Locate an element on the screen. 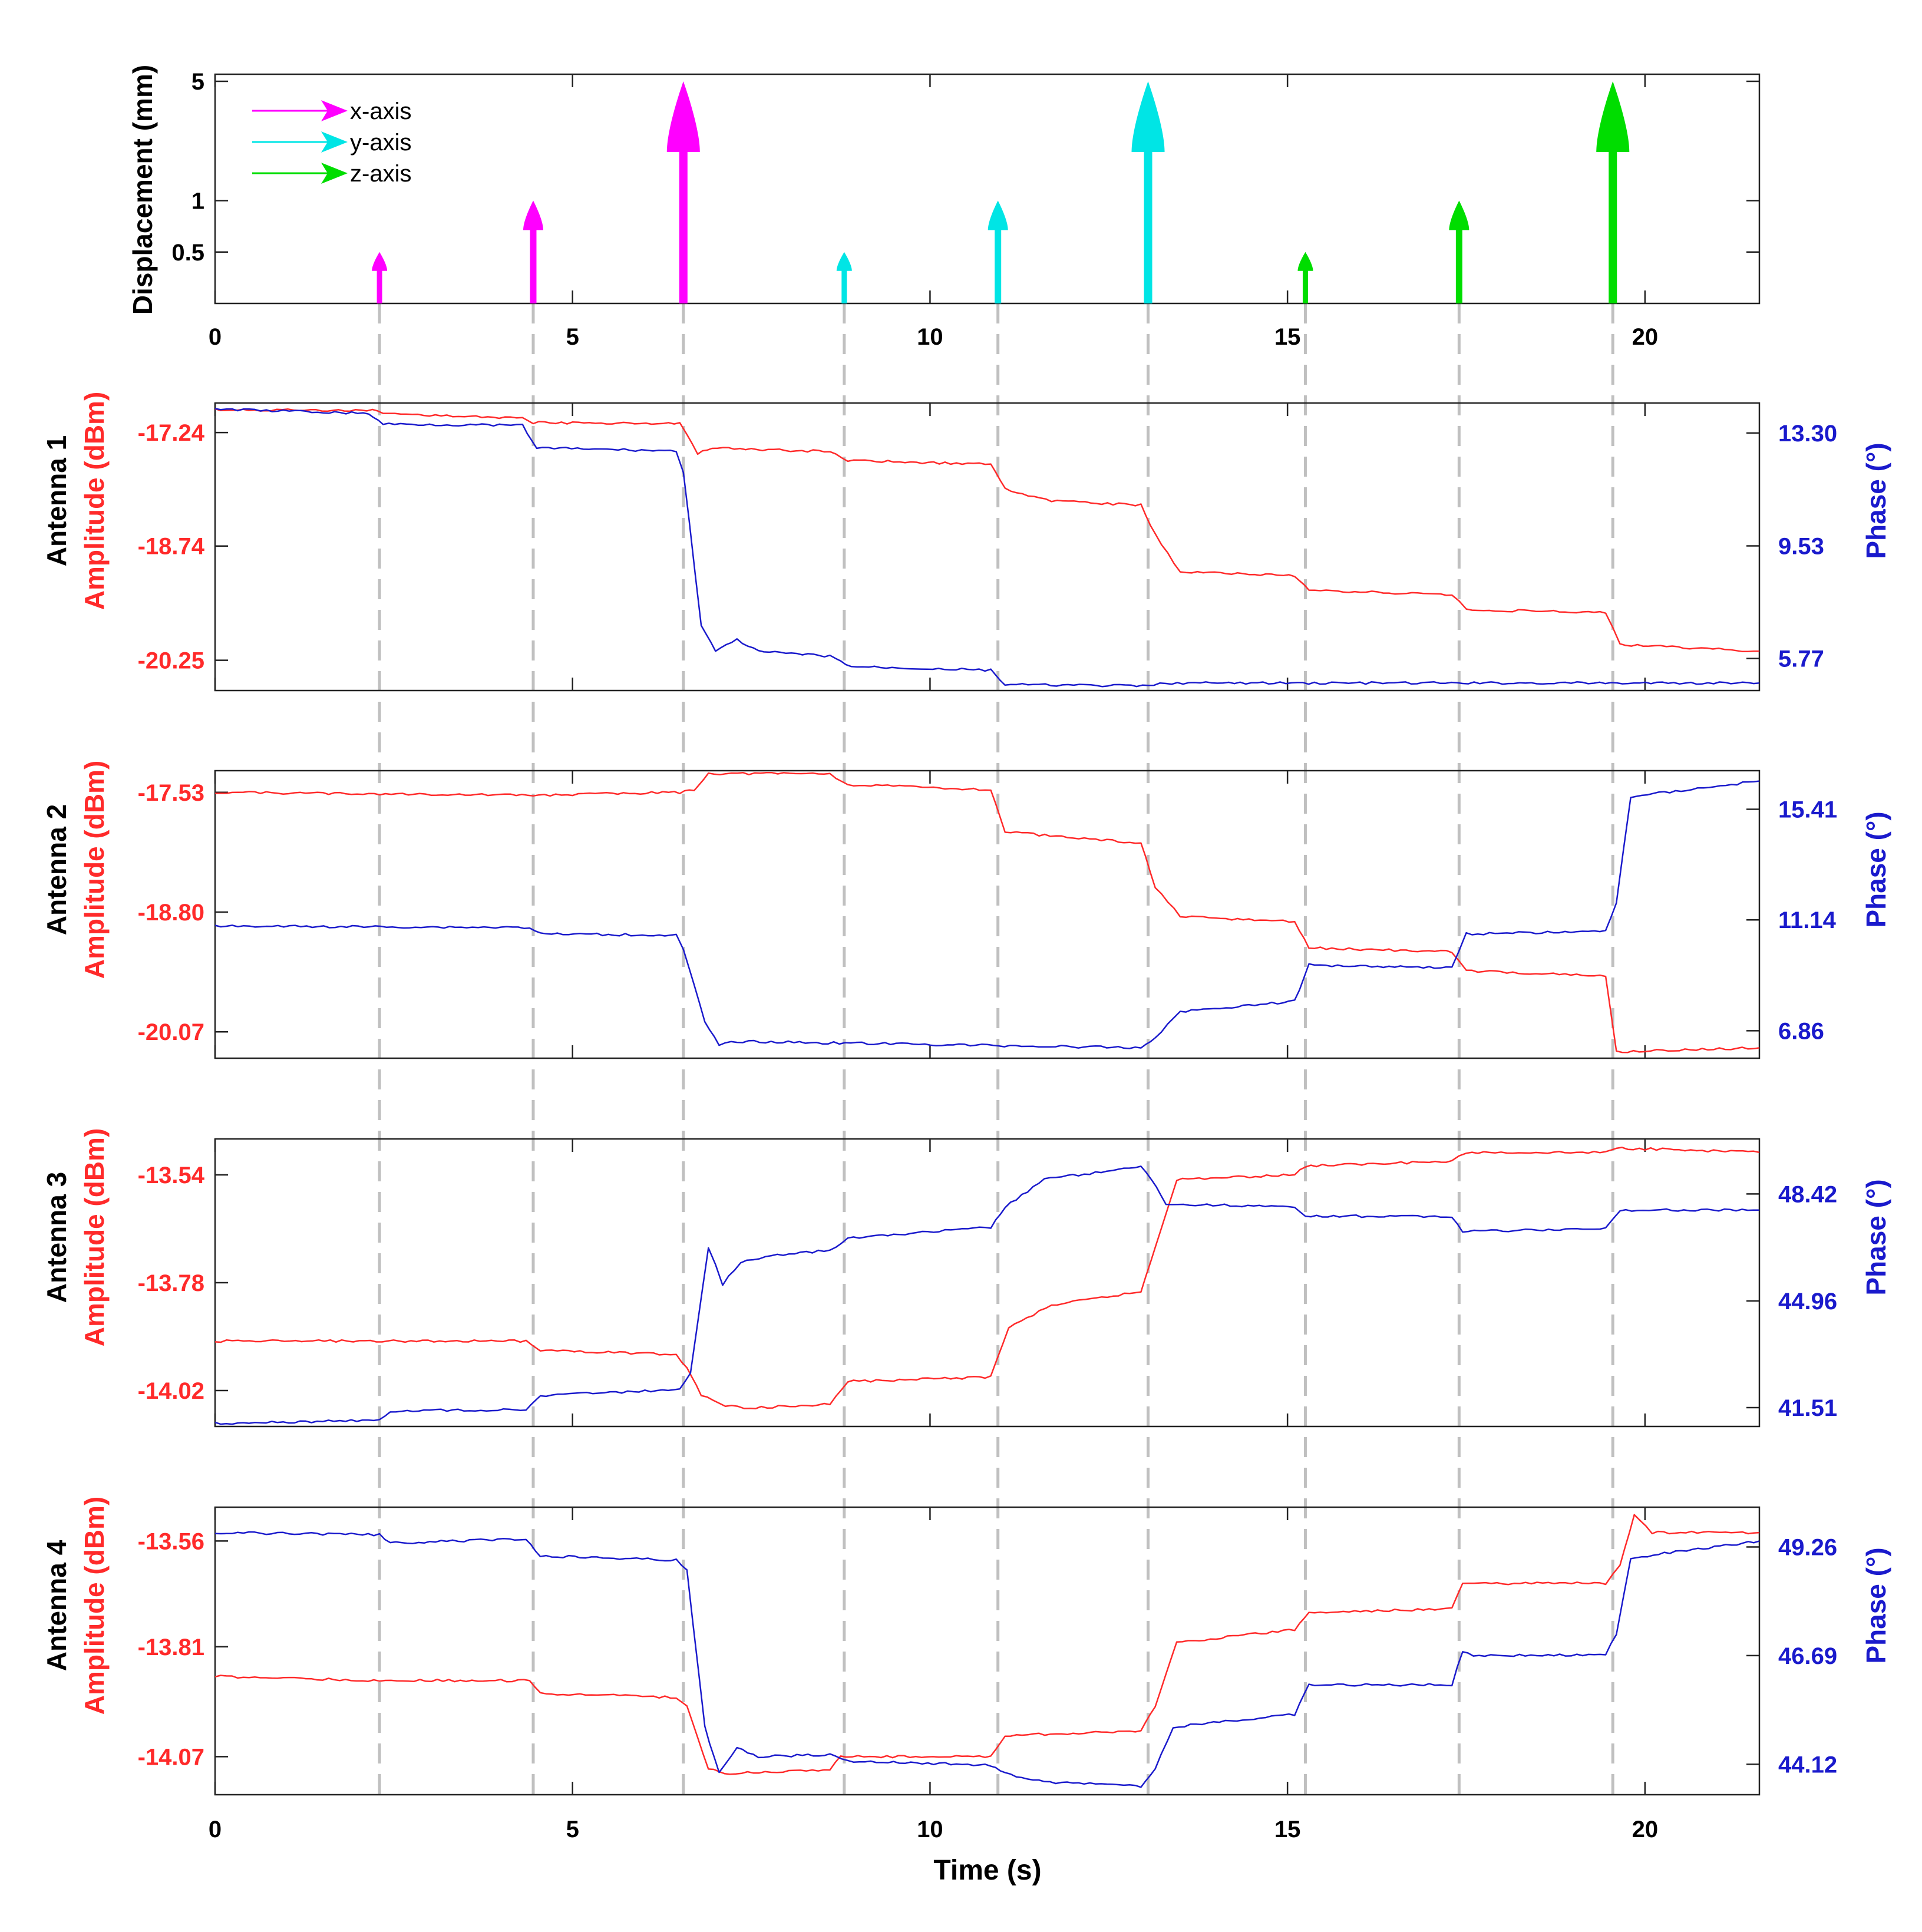  bottom-xtick-label: 20 is located at coordinates (1645, 1829).